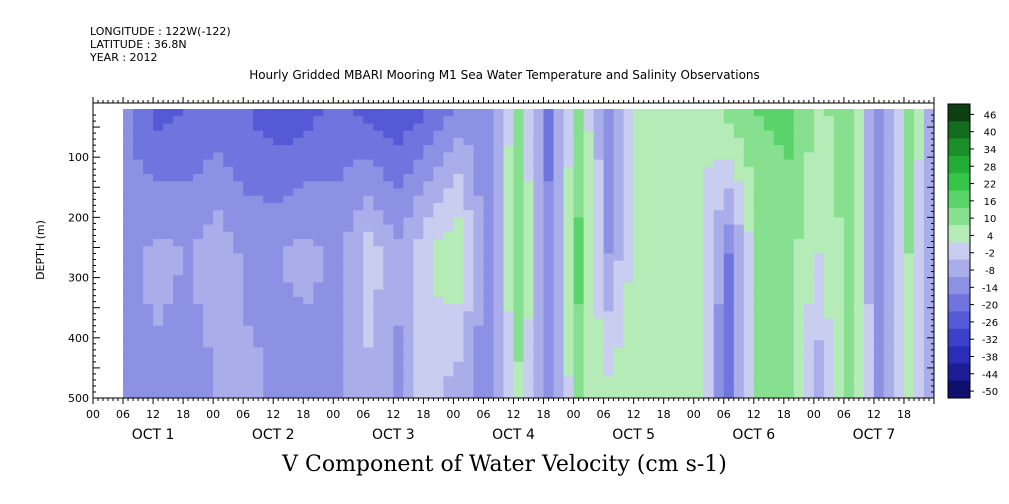 The image size is (1009, 504). I want to click on x-tick-label: 06, so click(724, 414).